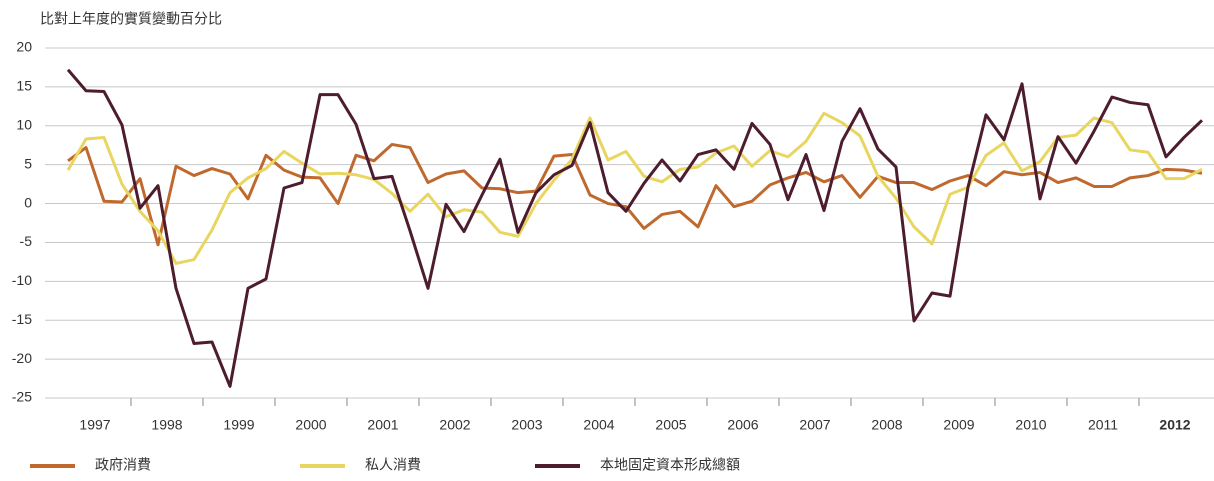 This screenshot has height=481, width=1214. What do you see at coordinates (1103, 425) in the screenshot?
I see `x-tick-label: 2011` at bounding box center [1103, 425].